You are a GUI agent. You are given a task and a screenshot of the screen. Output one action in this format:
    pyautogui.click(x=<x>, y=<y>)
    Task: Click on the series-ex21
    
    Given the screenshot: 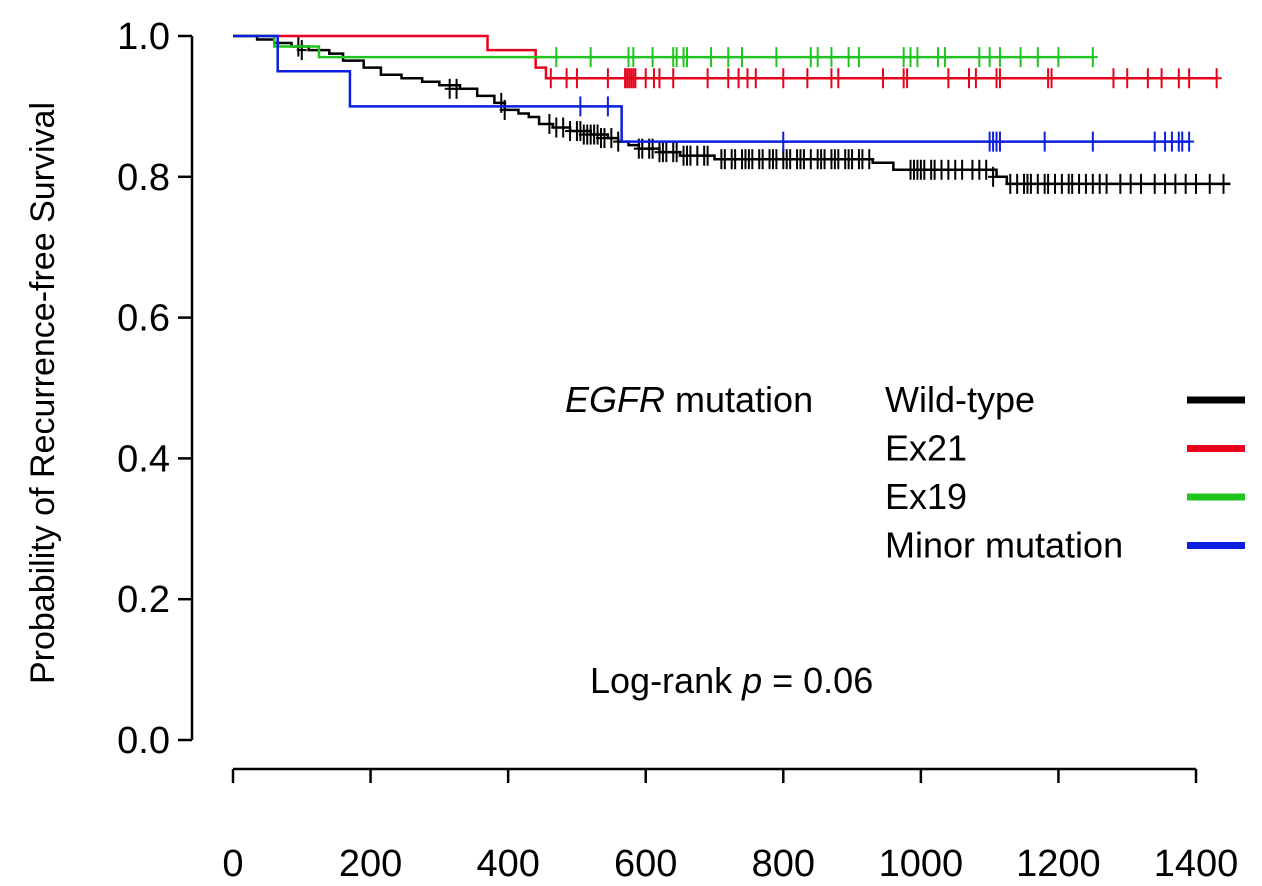 What is the action you would take?
    pyautogui.click(x=727, y=61)
    